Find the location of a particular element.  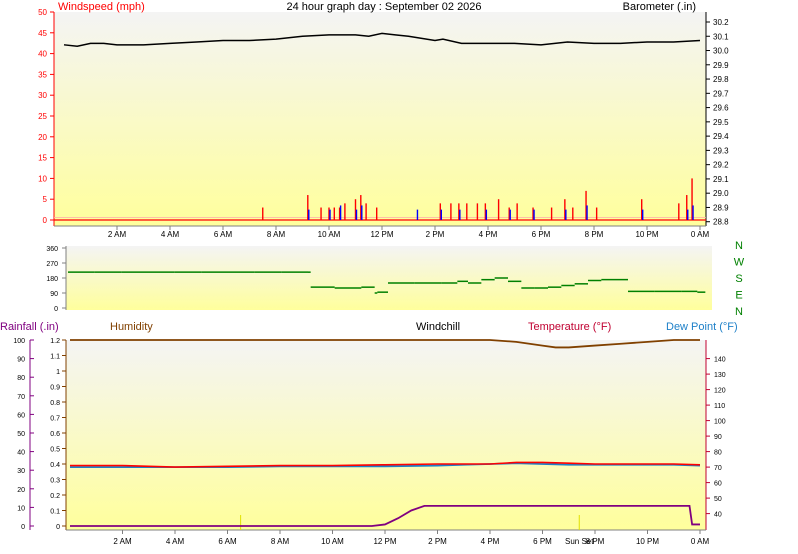

bottom-x-tick-label: 6 AM is located at coordinates (227, 541).